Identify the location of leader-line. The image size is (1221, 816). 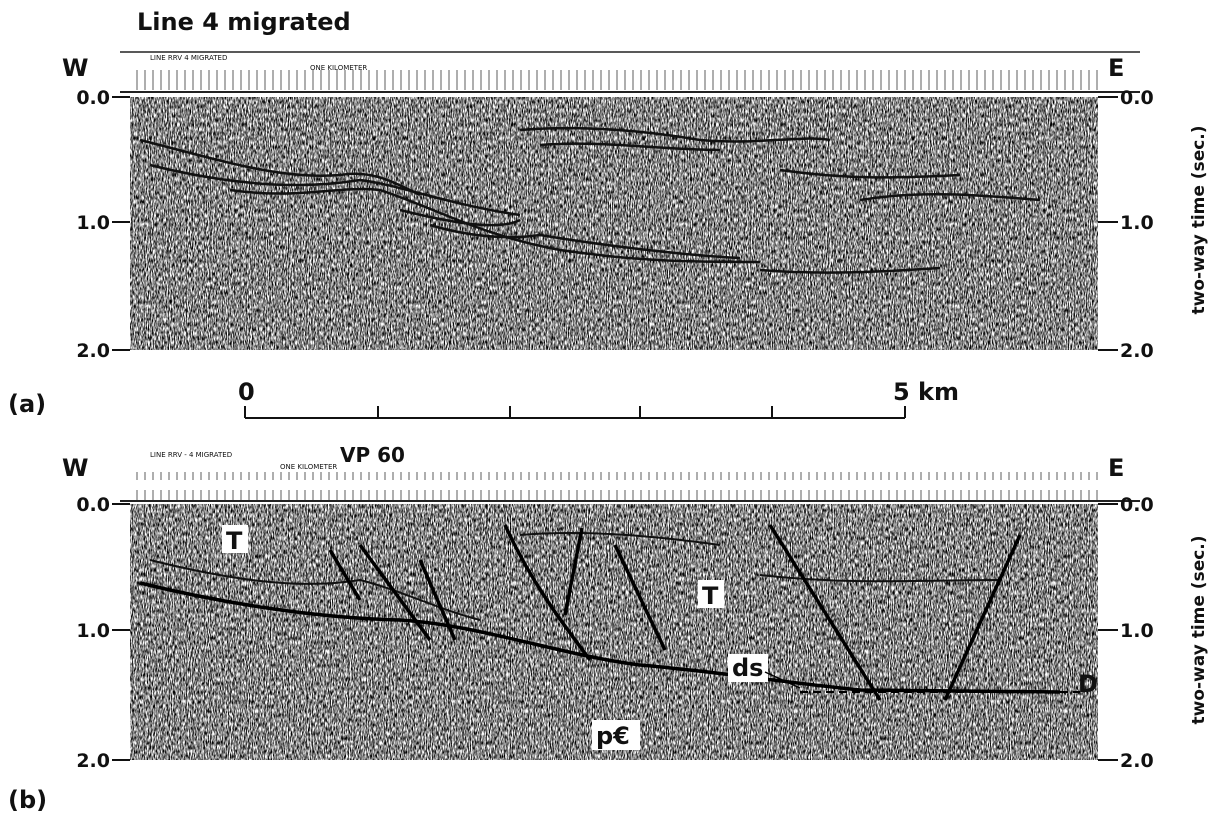
(782, 680).